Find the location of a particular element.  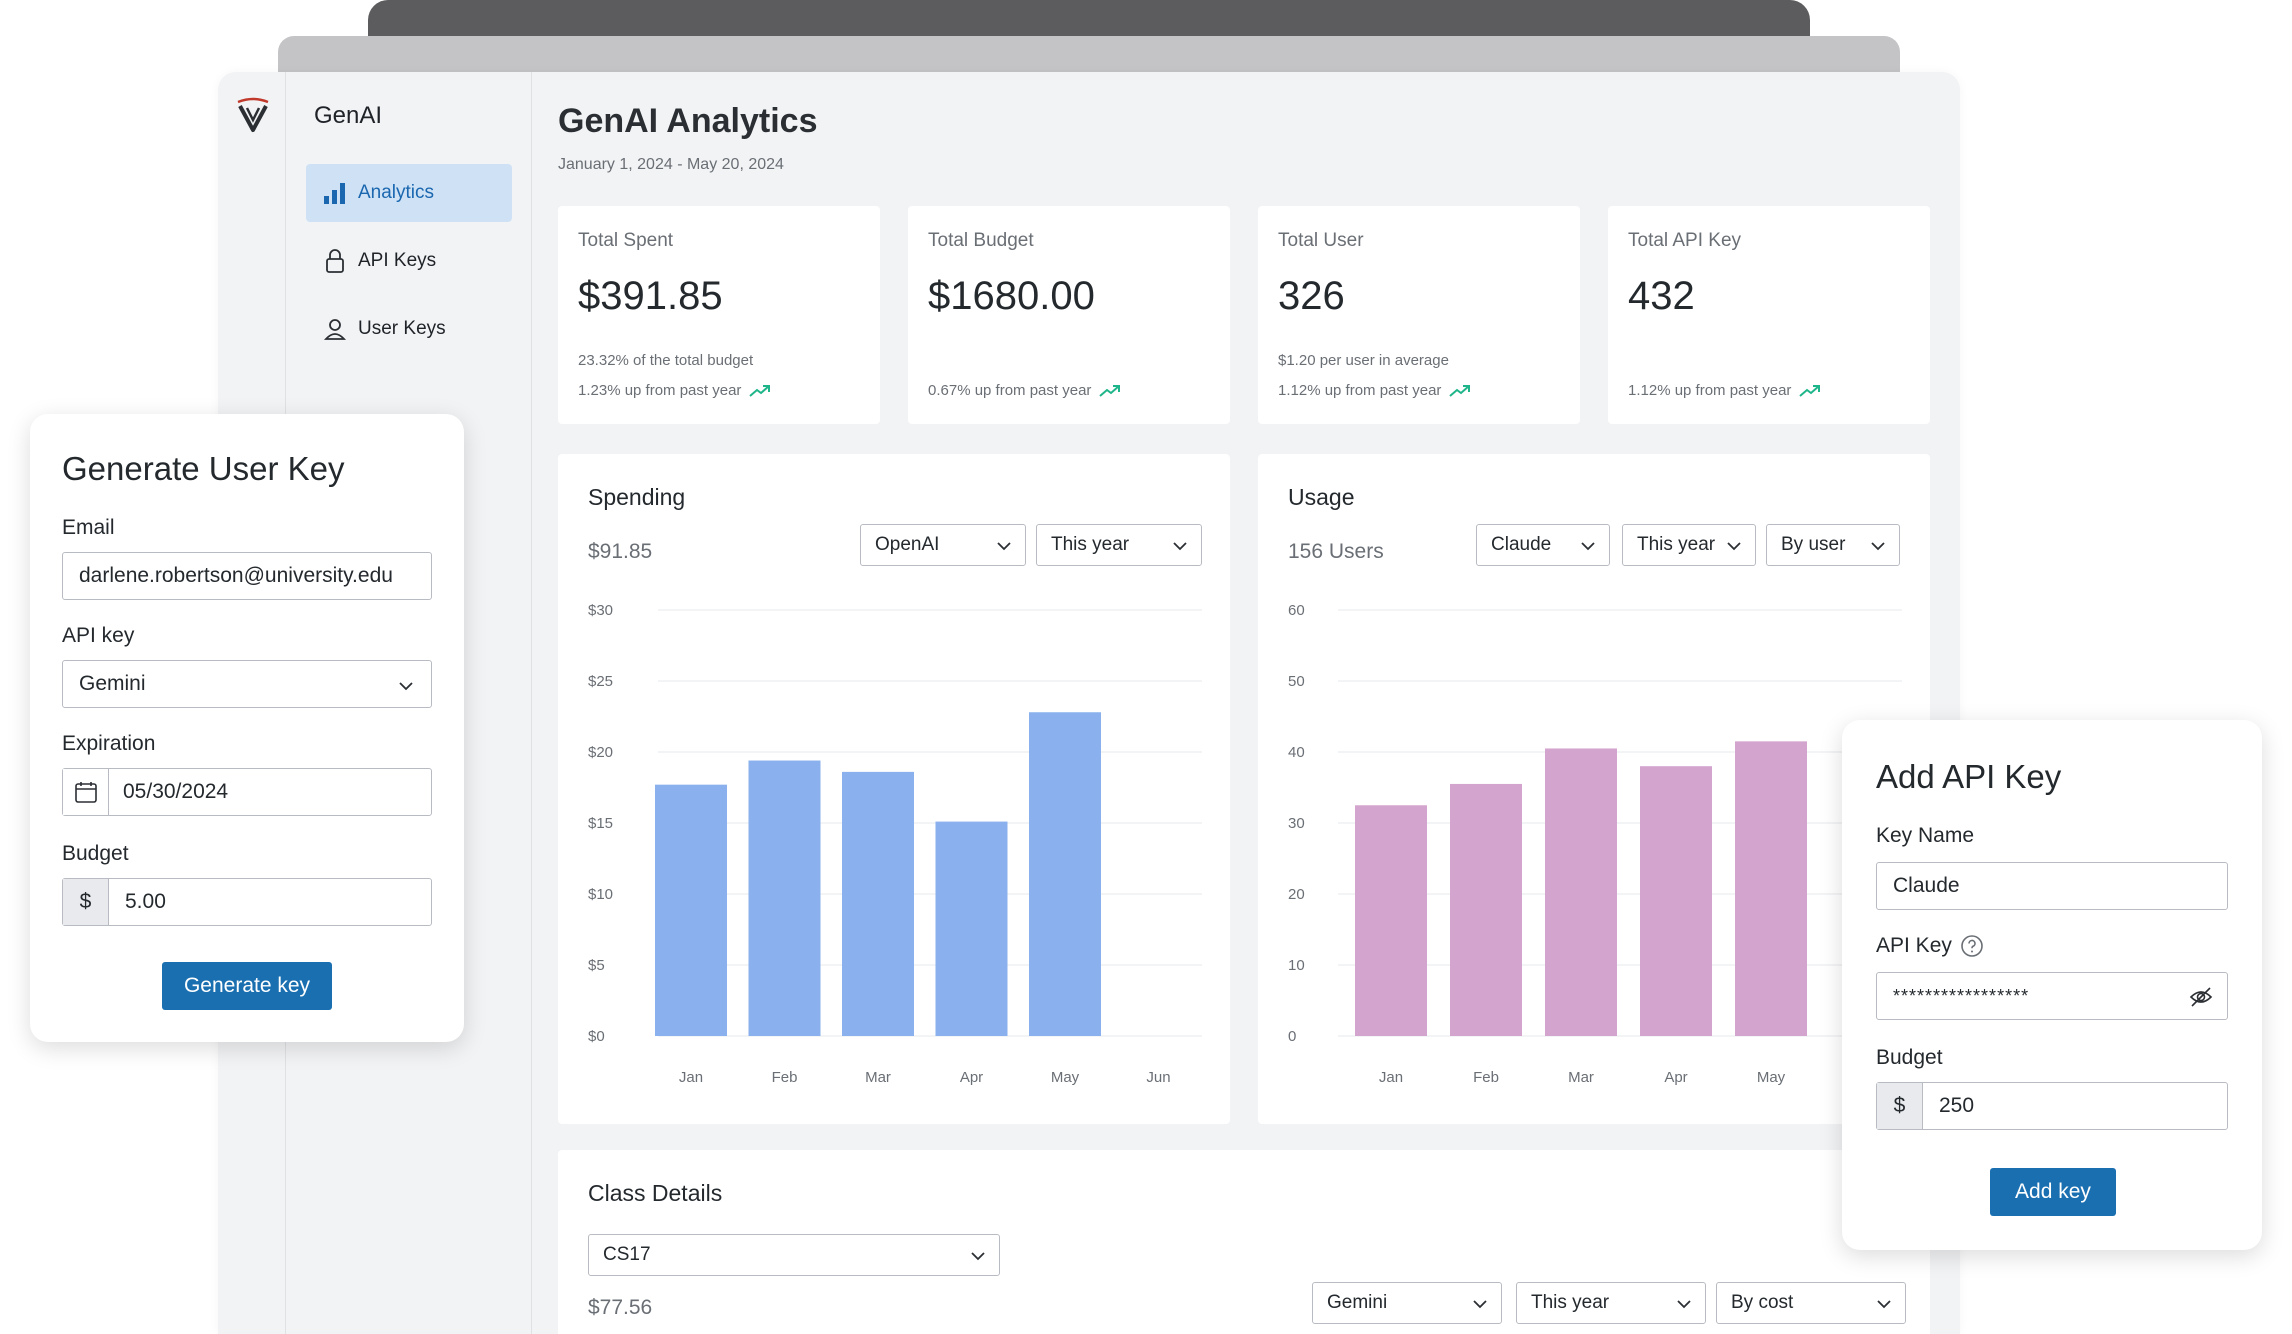

provider-select: OpenAI is located at coordinates (943, 545).